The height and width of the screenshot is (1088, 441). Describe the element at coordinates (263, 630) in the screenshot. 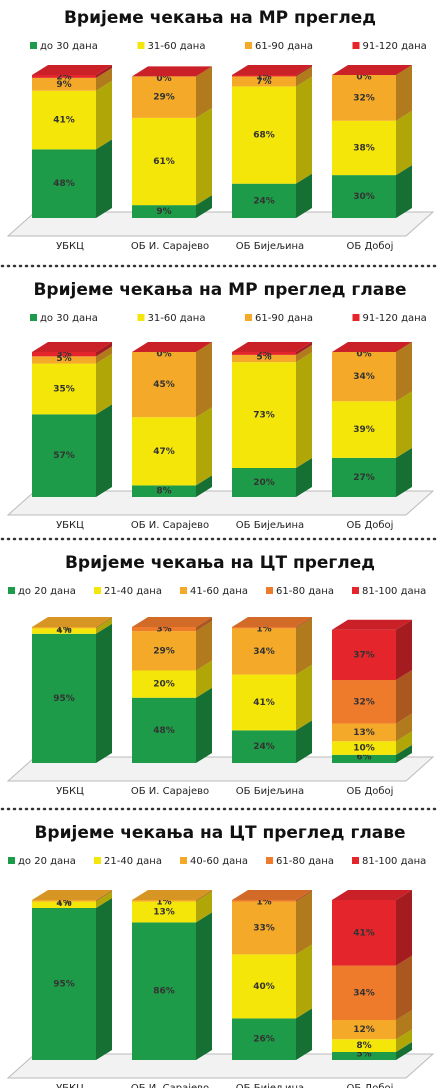

I see `value-label: 1%` at that location.